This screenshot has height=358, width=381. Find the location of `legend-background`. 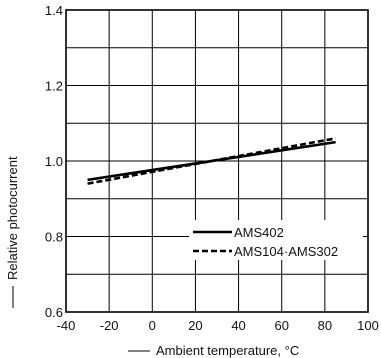

legend-background is located at coordinates (276, 240).